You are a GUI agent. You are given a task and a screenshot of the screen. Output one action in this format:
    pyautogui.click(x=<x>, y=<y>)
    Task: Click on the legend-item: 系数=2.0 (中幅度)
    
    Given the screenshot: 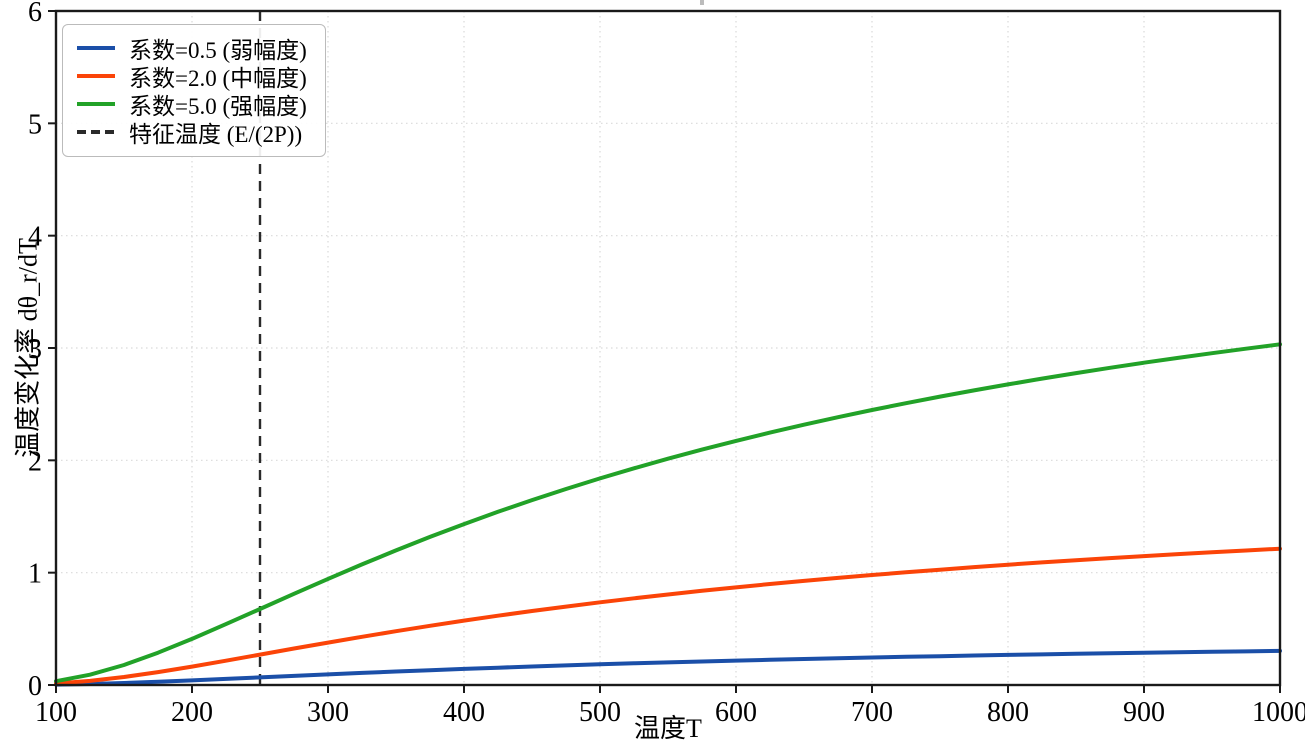 What is the action you would take?
    pyautogui.click(x=191, y=76)
    